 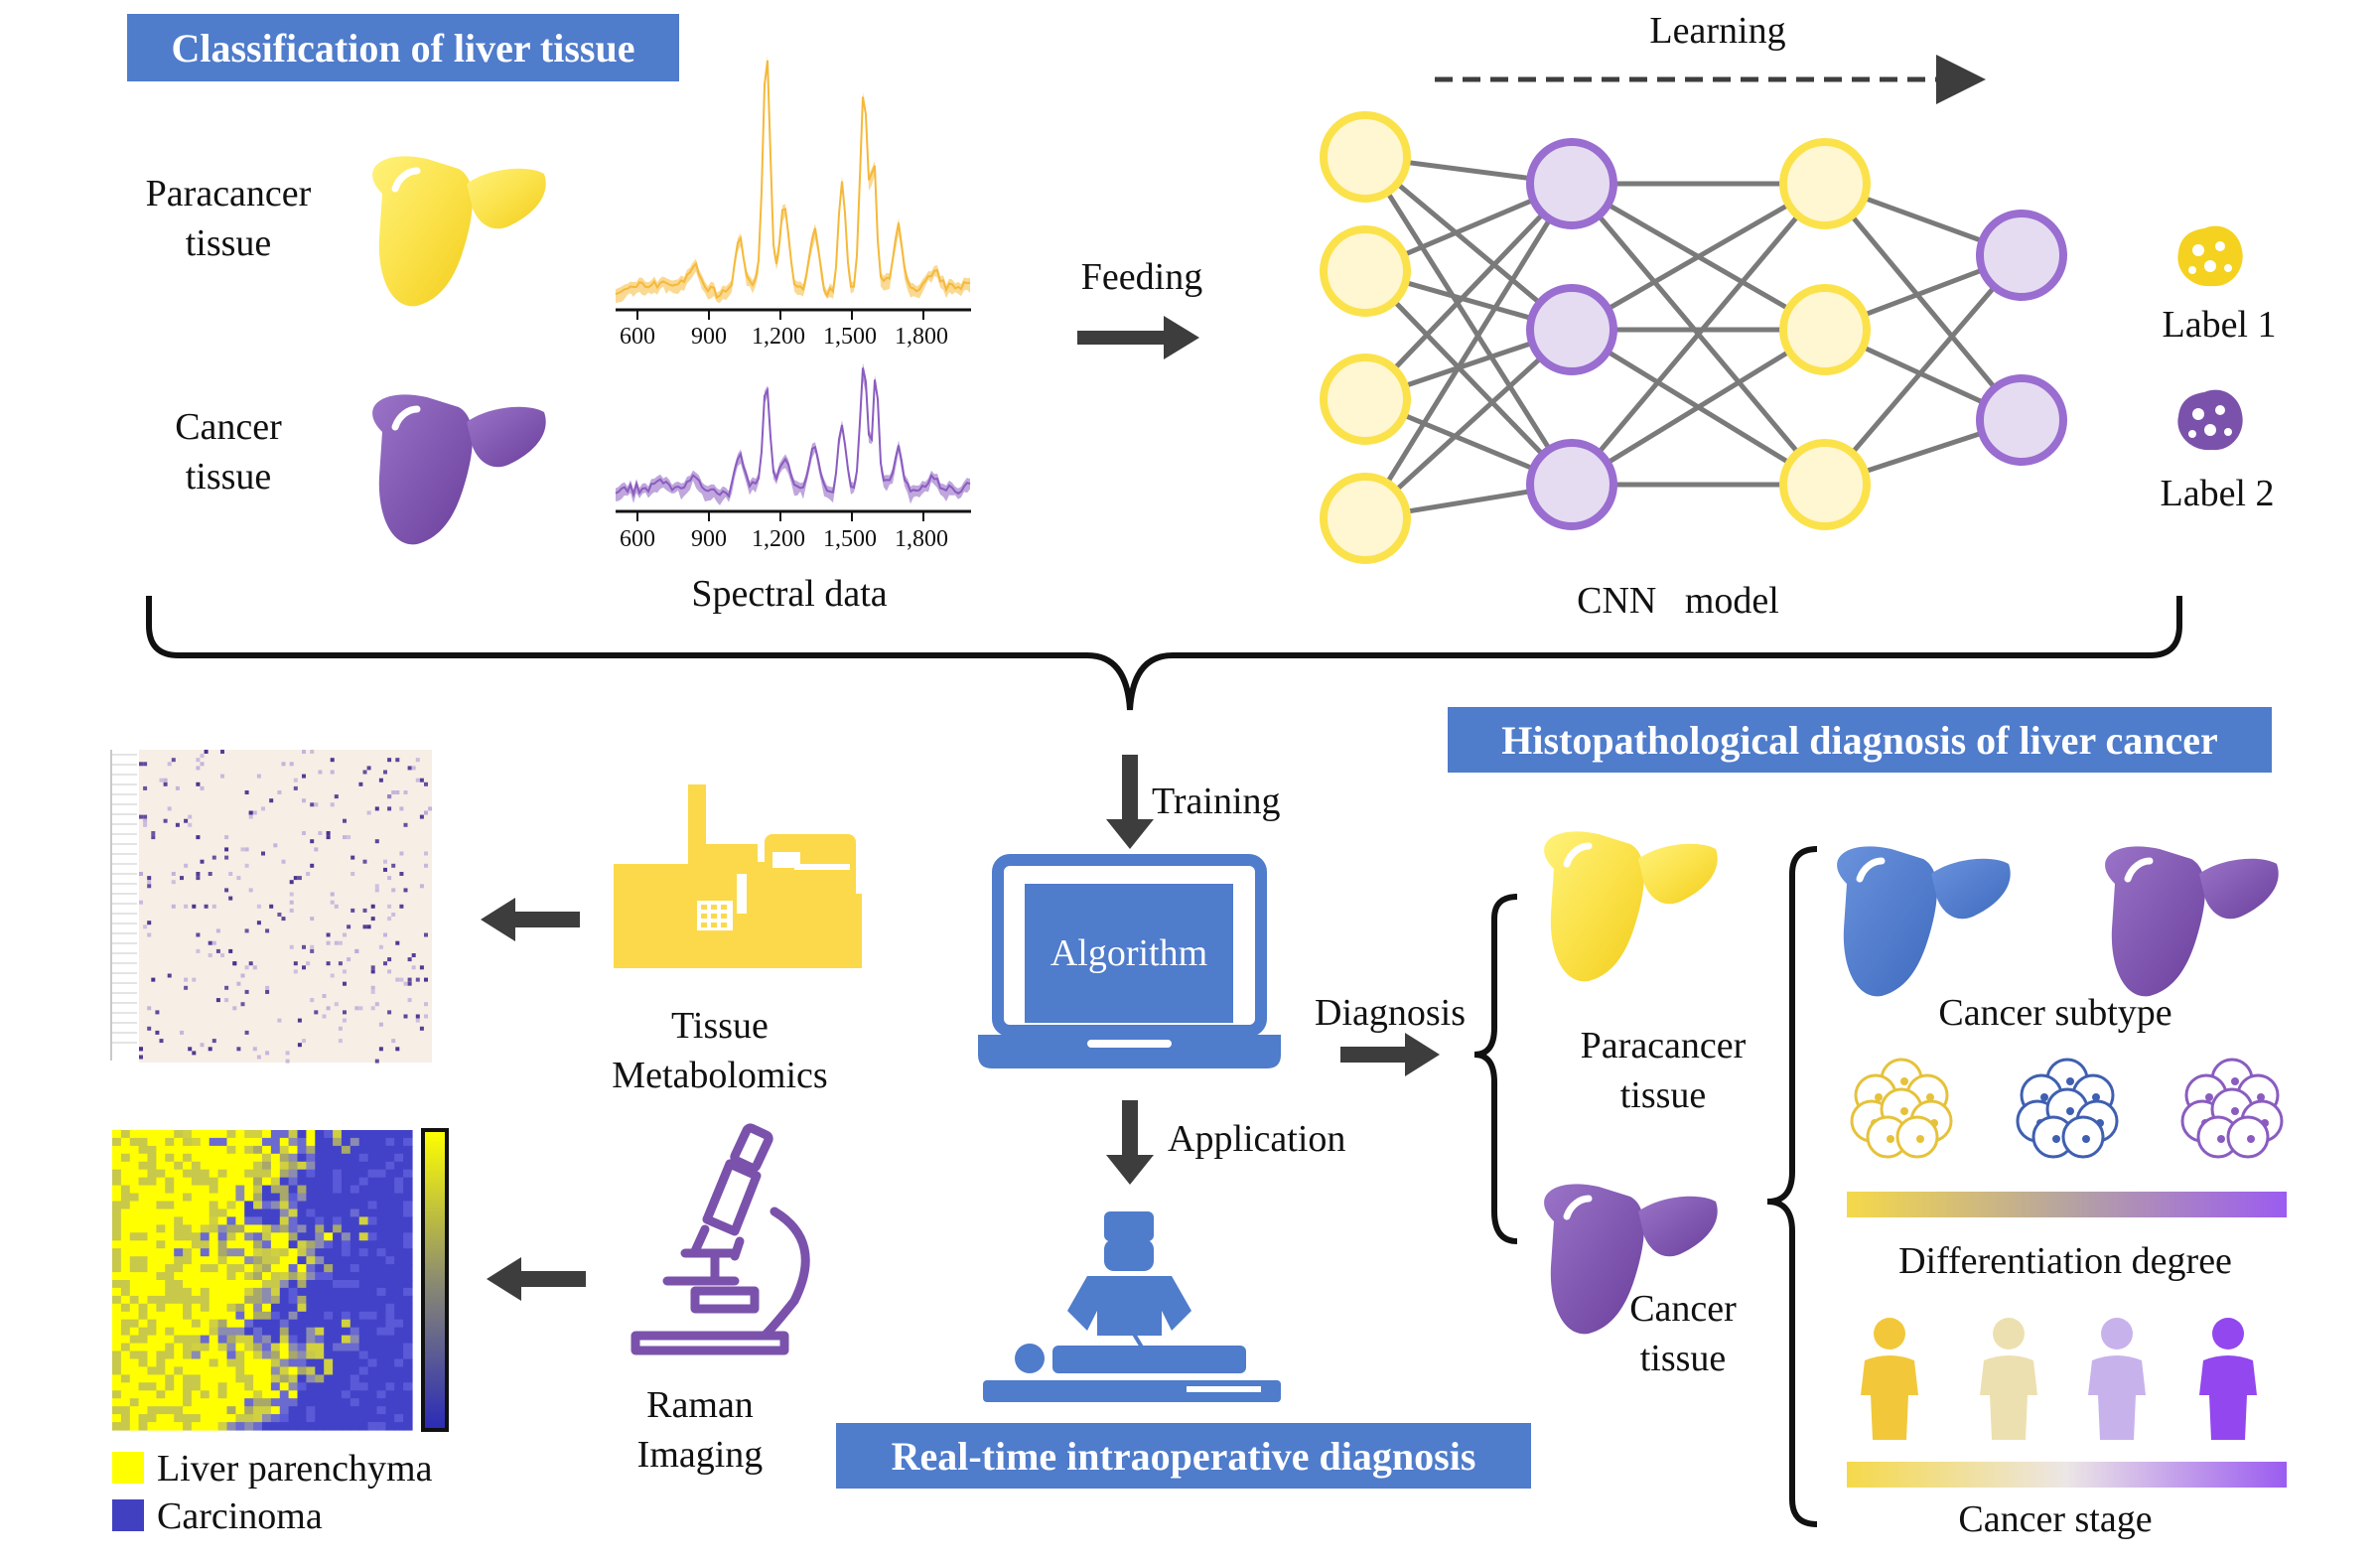 I want to click on cell-clusters, so click(x=2067, y=1108).